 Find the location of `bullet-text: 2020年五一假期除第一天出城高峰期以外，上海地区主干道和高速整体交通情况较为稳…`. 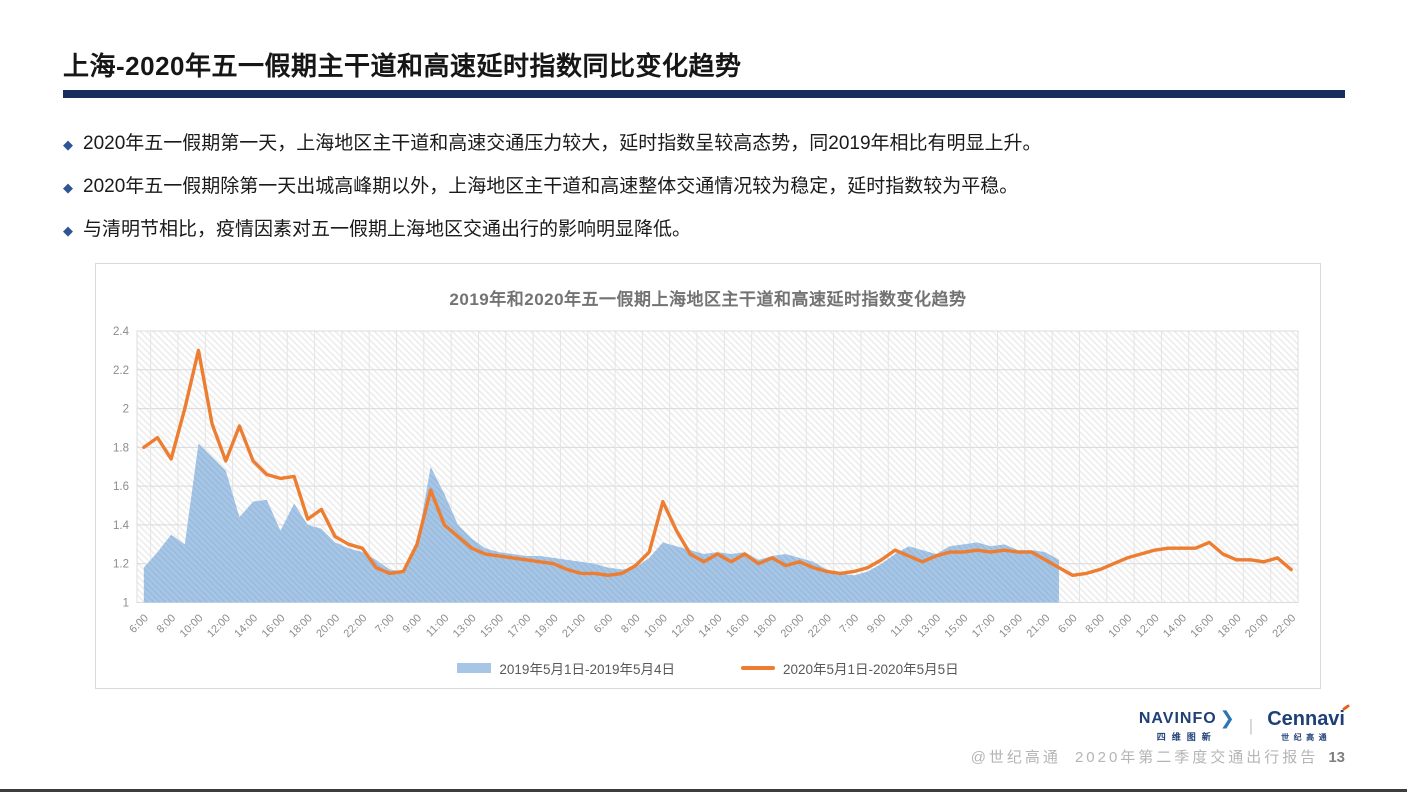

bullet-text: 2020年五一假期除第一天出城高峰期以外，上海地区主干道和高速整体交通情况较为稳… is located at coordinates (551, 186).